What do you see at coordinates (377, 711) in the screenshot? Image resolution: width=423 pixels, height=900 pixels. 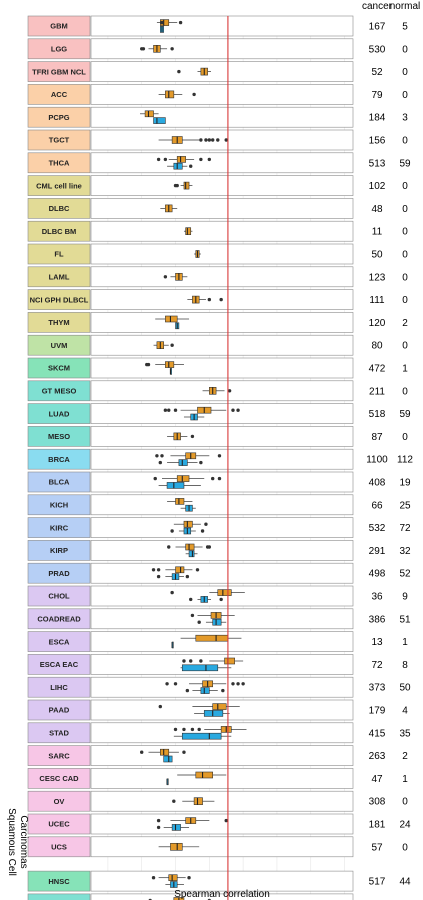 I see `count-cancer: 179` at bounding box center [377, 711].